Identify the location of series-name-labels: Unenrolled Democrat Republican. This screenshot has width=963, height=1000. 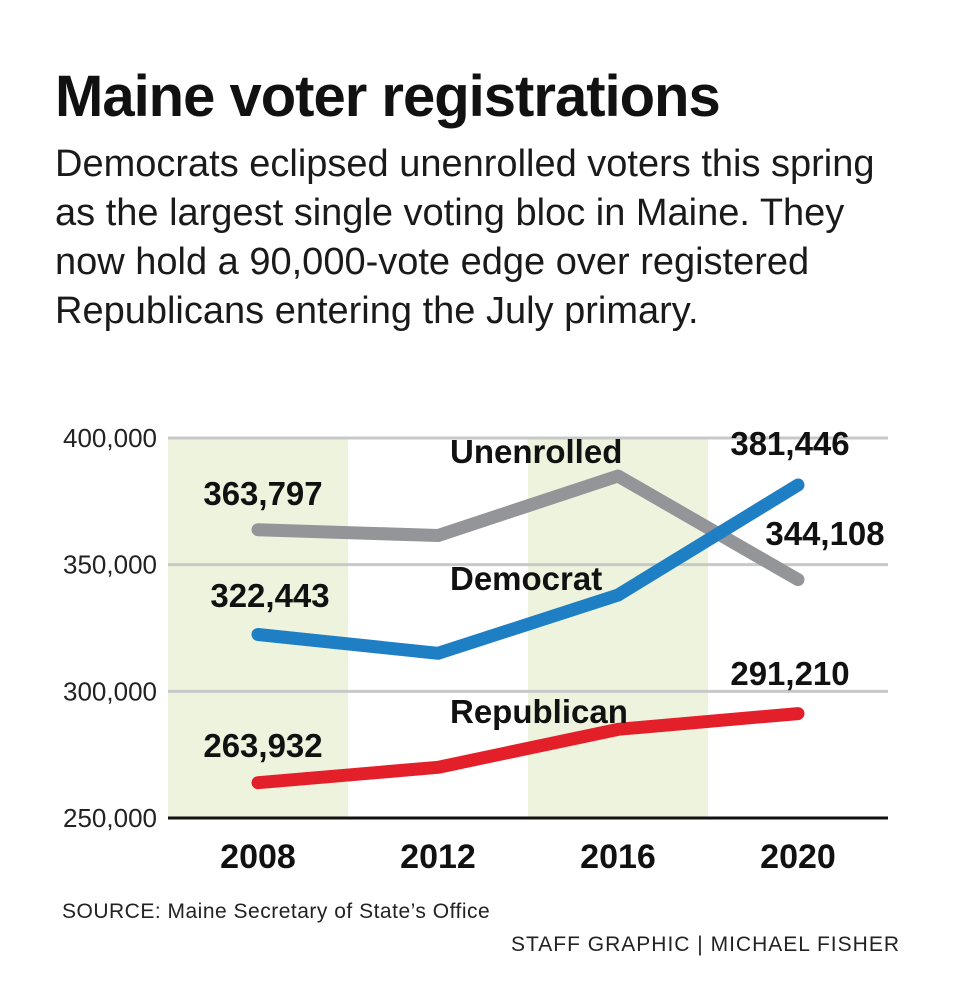
(539, 581).